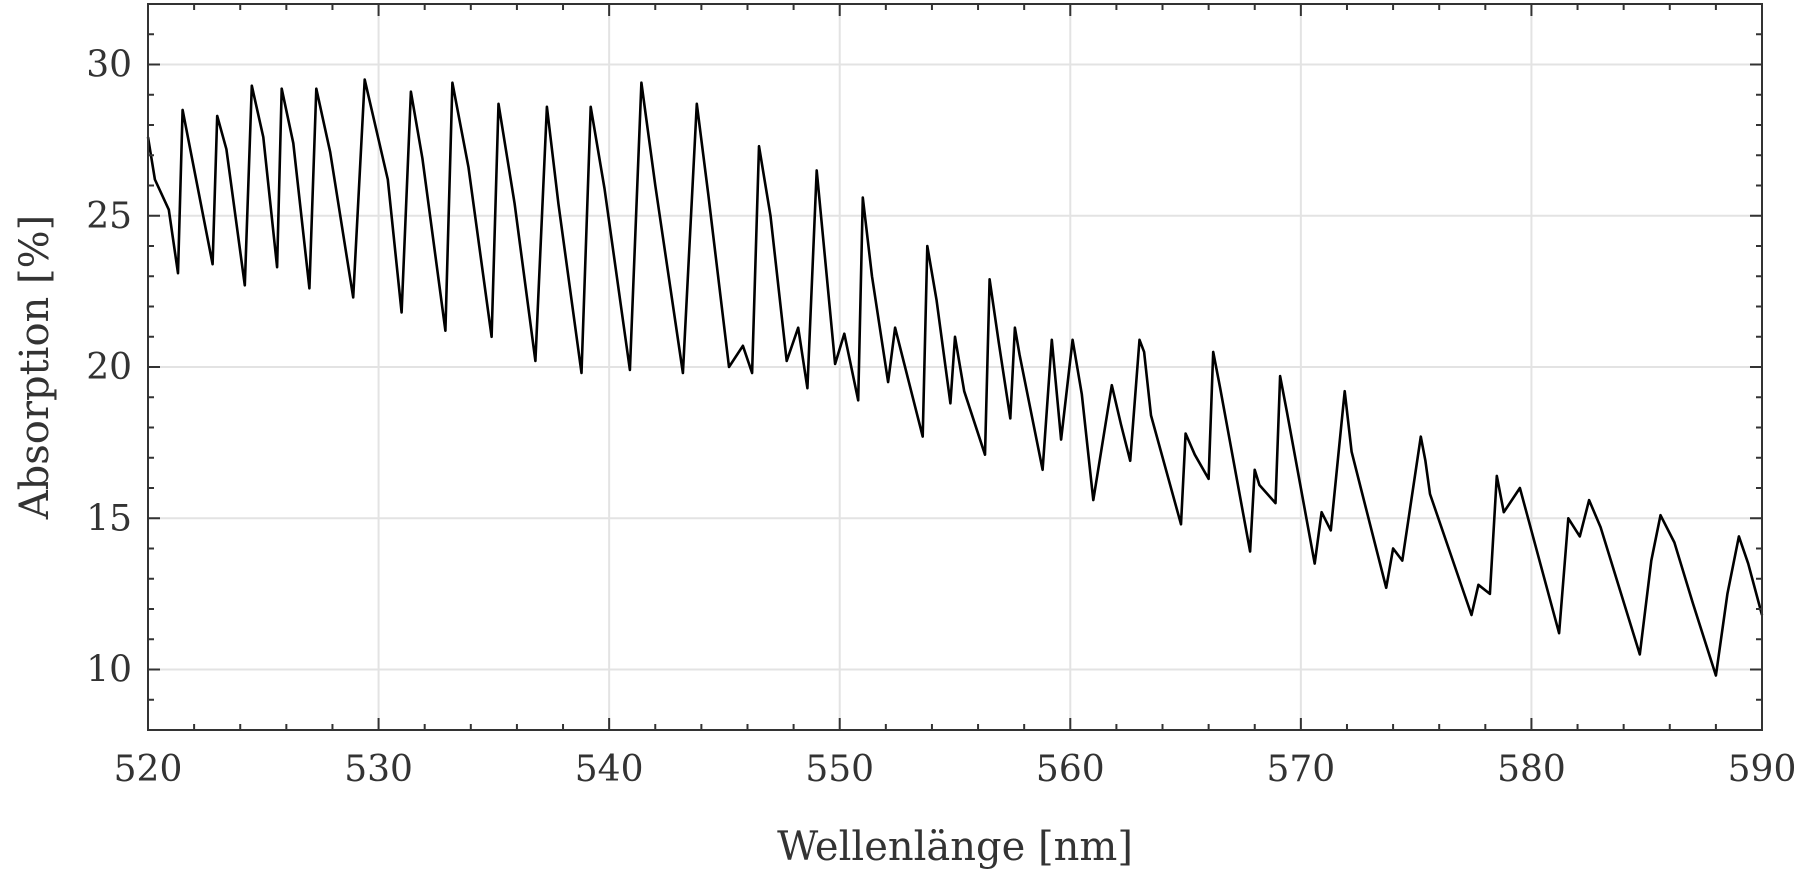 This screenshot has width=1800, height=881. What do you see at coordinates (955, 847) in the screenshot?
I see `x-axis-title: Wellenlänge [nm]` at bounding box center [955, 847].